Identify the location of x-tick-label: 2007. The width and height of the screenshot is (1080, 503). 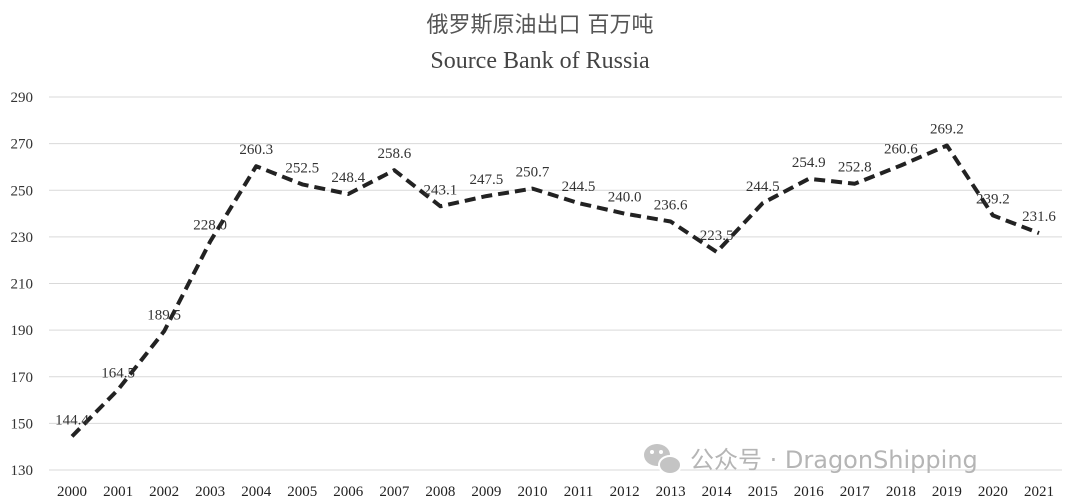
(394, 492).